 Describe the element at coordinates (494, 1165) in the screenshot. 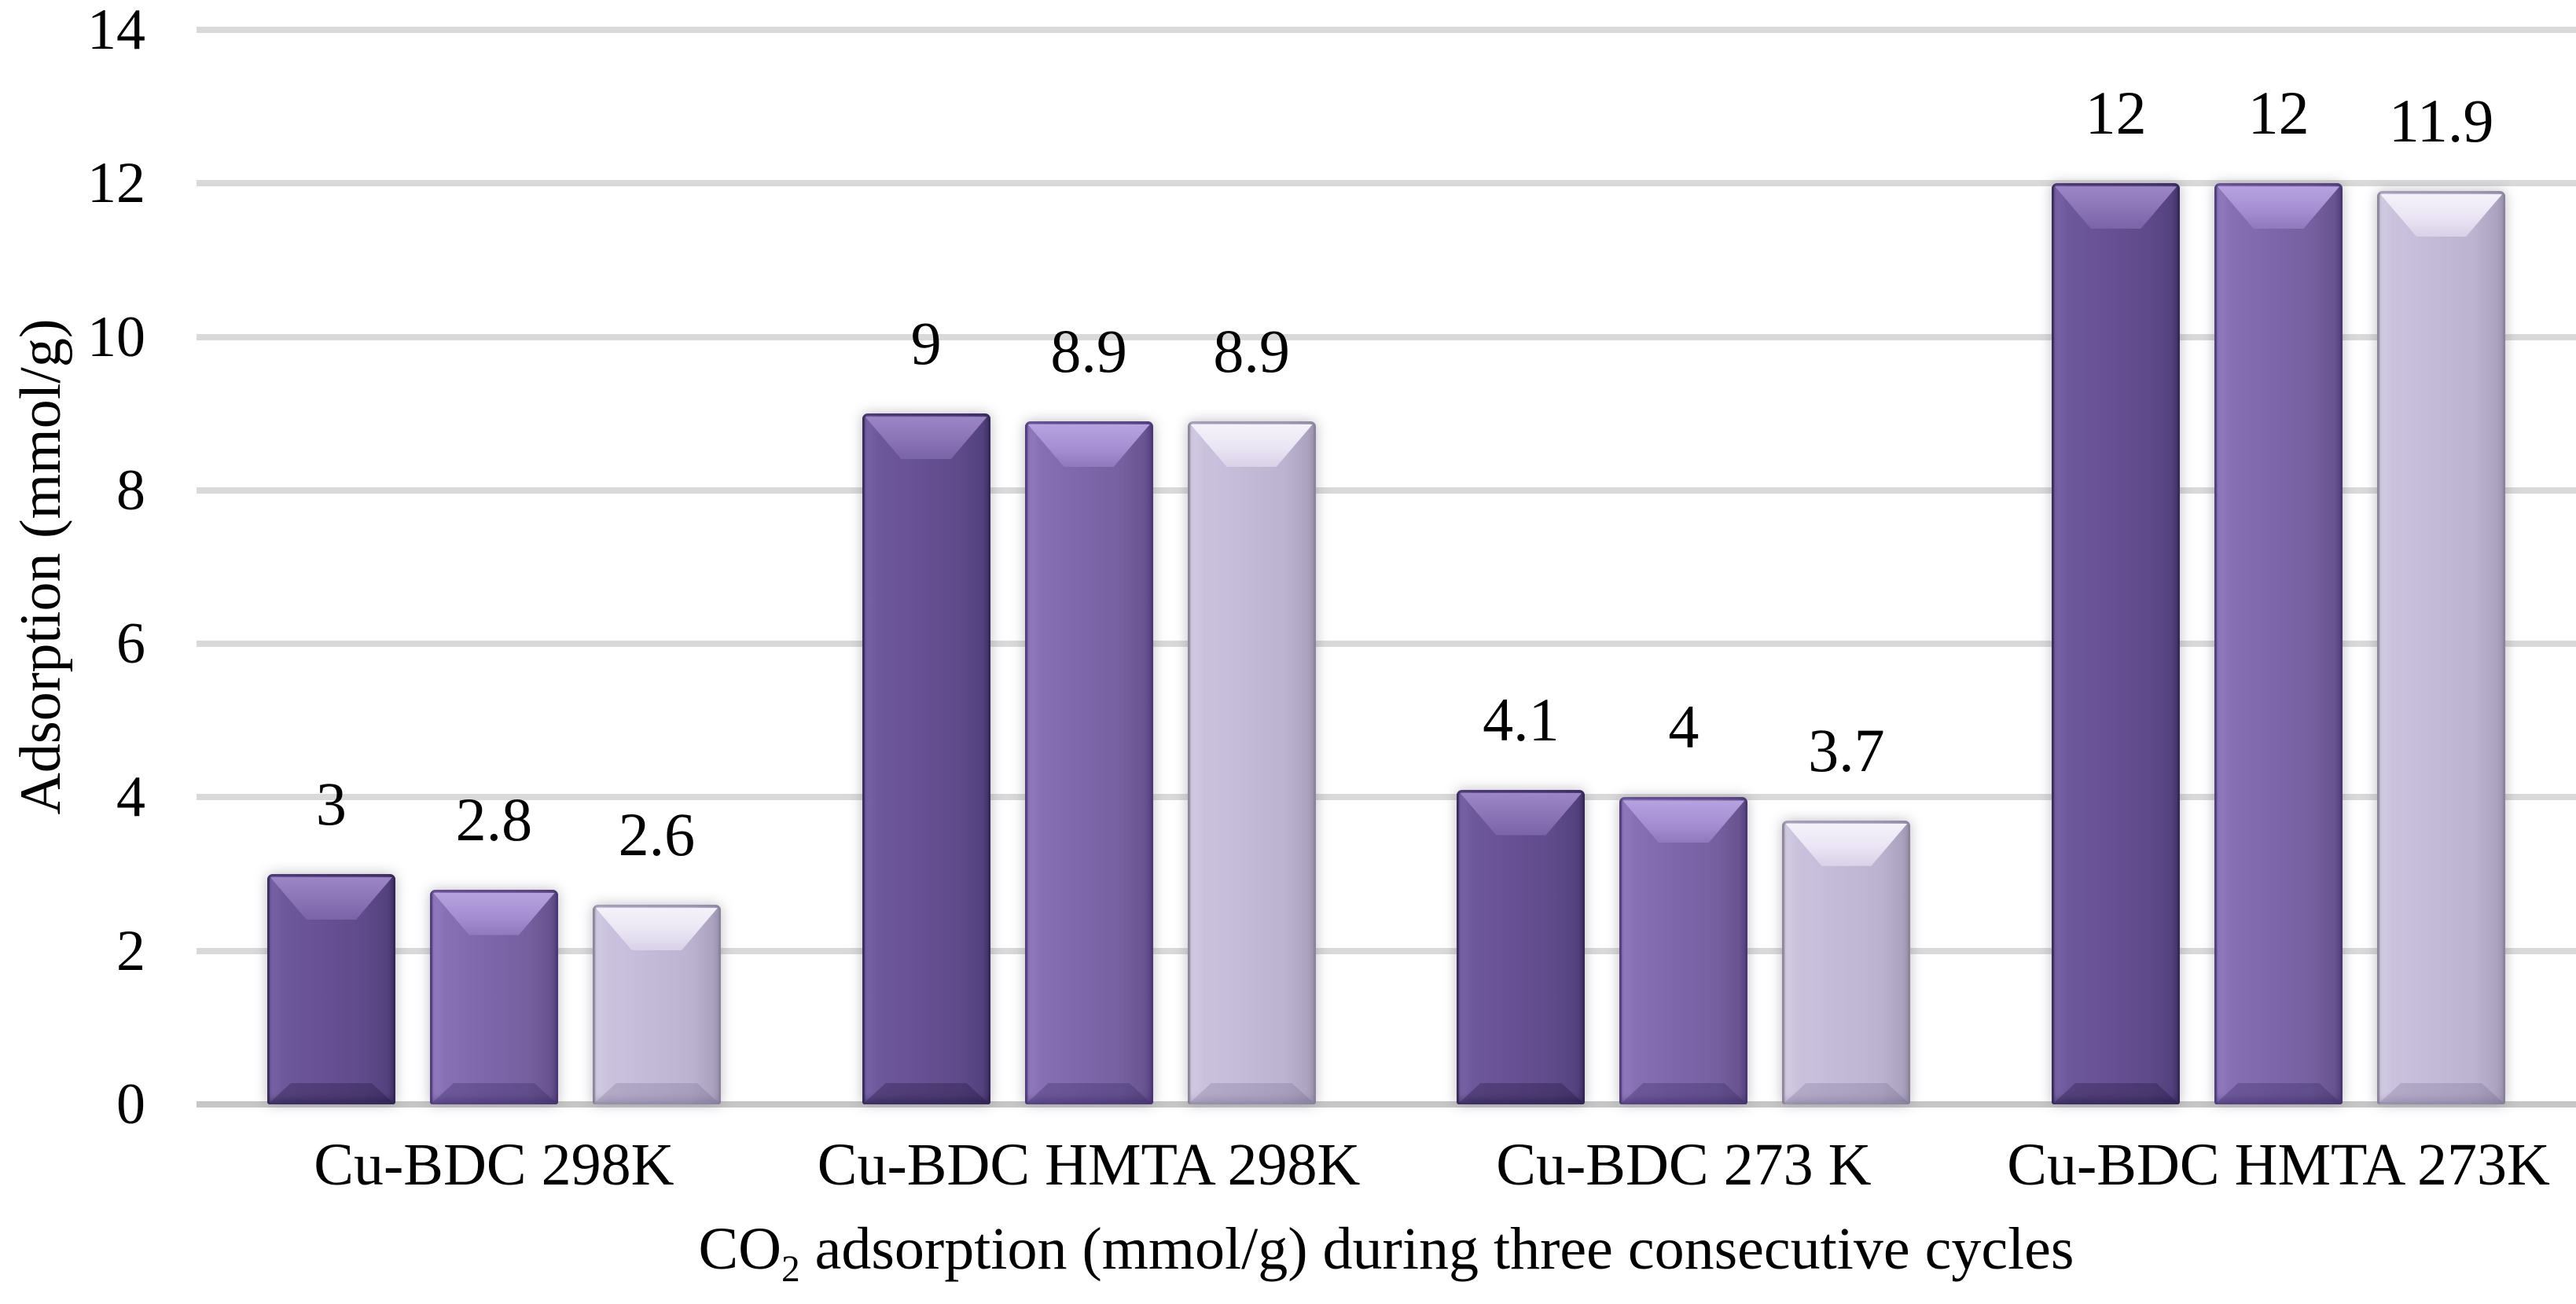

I see `x-category-label-1: Cu-BDC 298K` at that location.